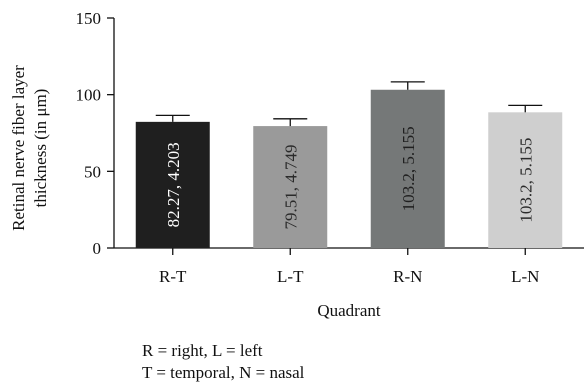  I want to click on bar-value-label: 82.27, 4.203, so click(173, 184).